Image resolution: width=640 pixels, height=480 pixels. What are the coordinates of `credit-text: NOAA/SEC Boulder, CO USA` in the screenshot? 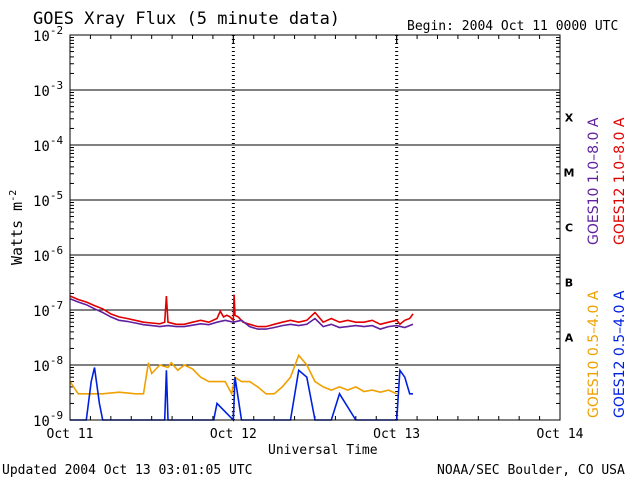 It's located at (531, 470).